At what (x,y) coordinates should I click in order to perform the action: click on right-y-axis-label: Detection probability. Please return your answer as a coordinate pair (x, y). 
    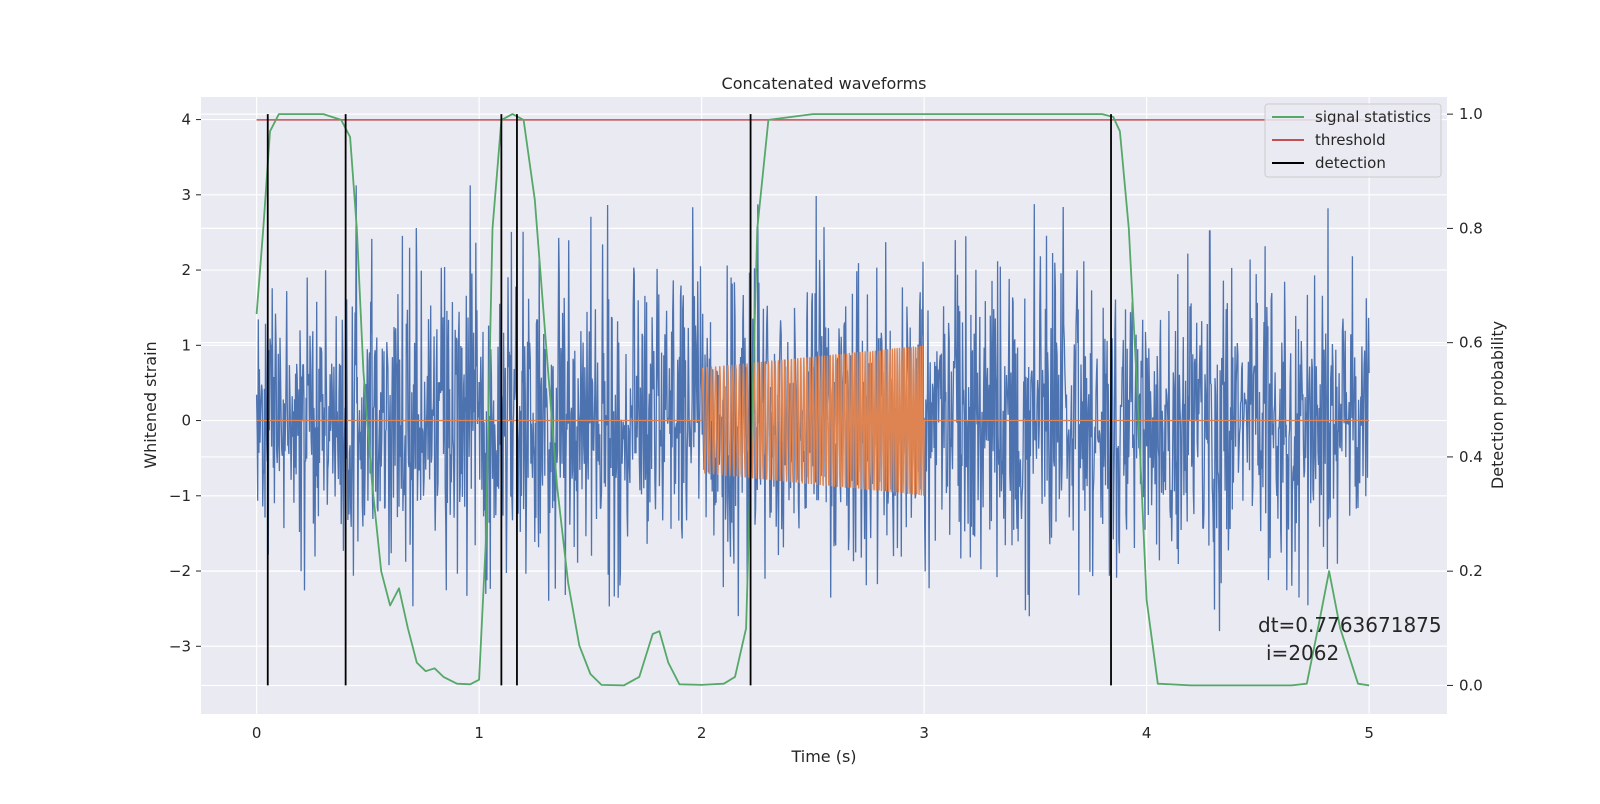
    Looking at the image, I should click on (1497, 405).